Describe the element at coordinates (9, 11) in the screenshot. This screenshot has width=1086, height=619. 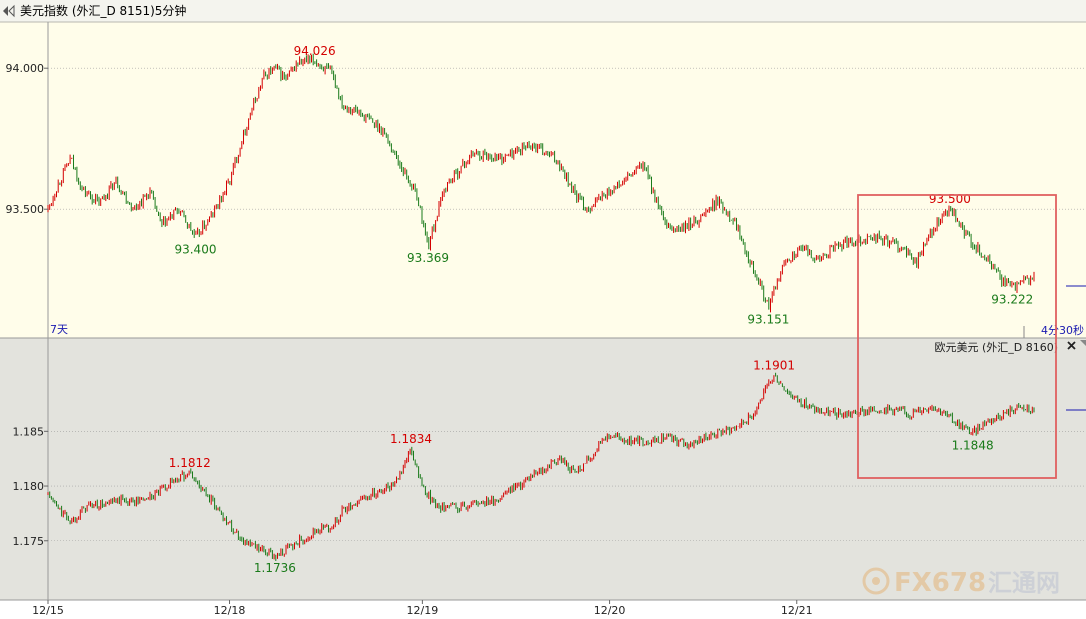
I see `back-arrow-icon` at that location.